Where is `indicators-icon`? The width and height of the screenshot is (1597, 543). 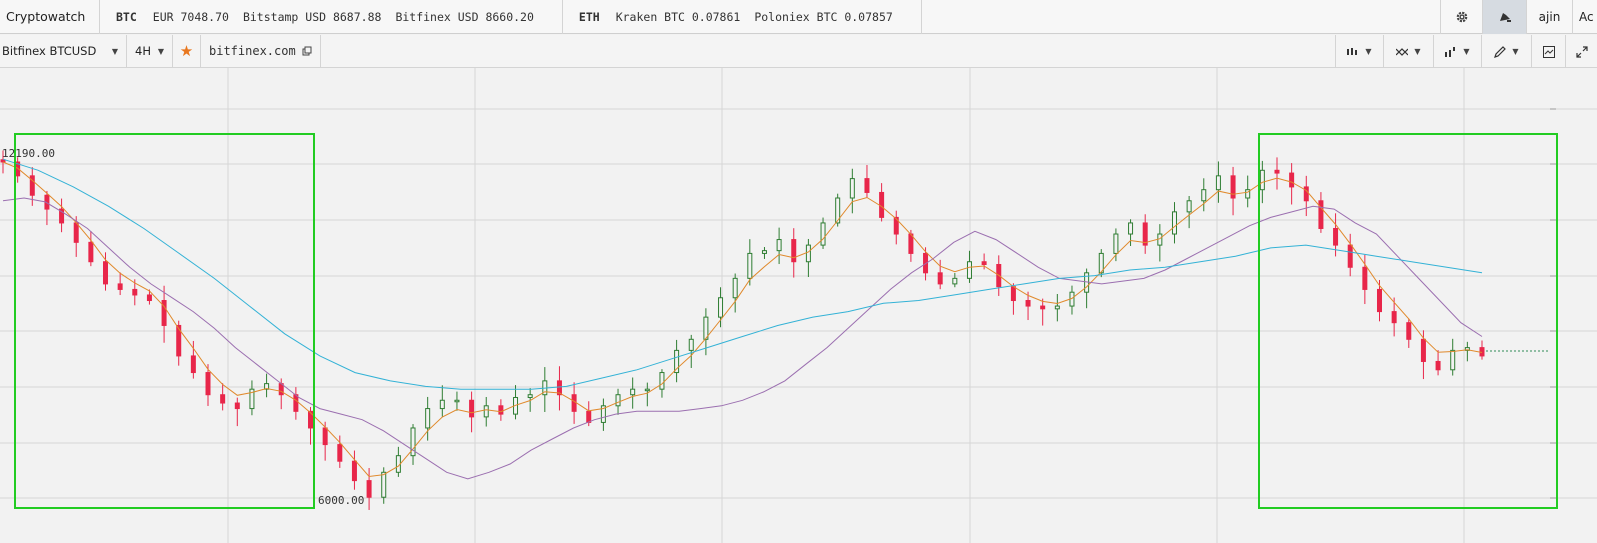
indicators-icon is located at coordinates (1402, 51).